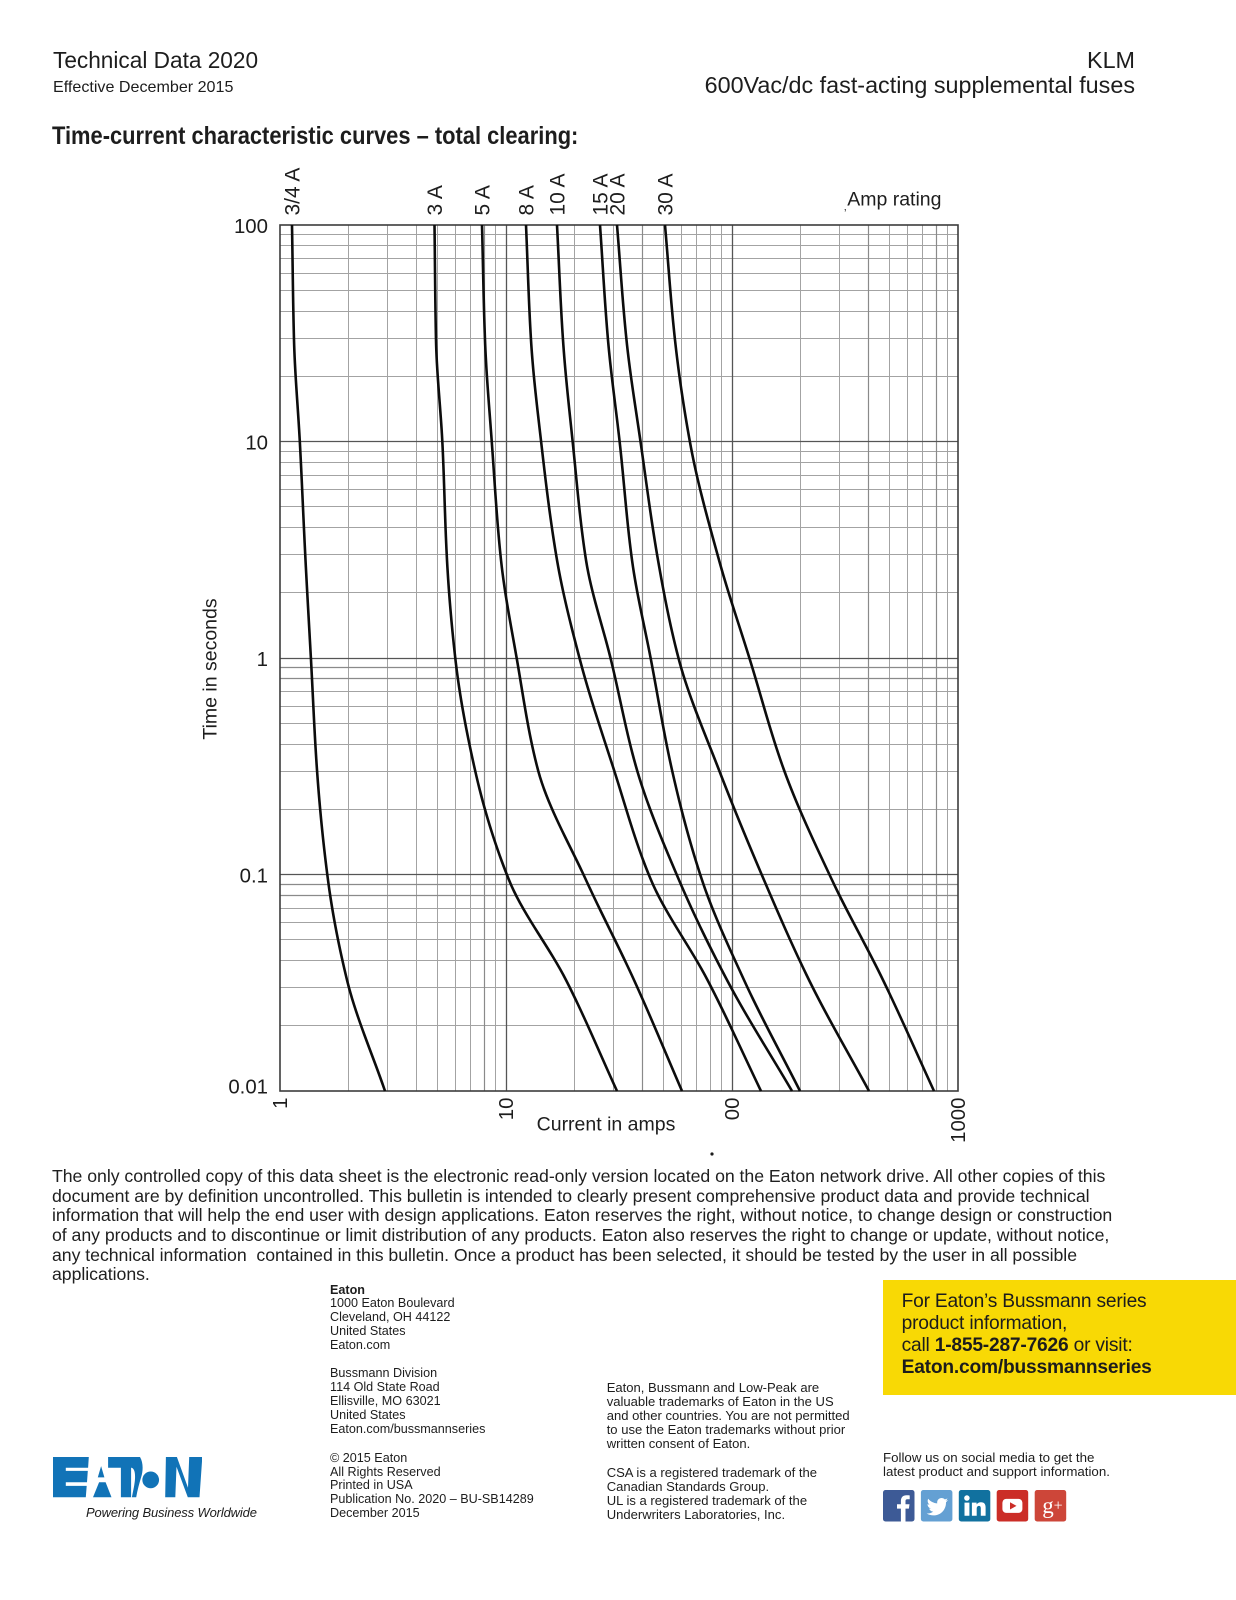  I want to click on svg-text: 0.01, so click(248, 1088).